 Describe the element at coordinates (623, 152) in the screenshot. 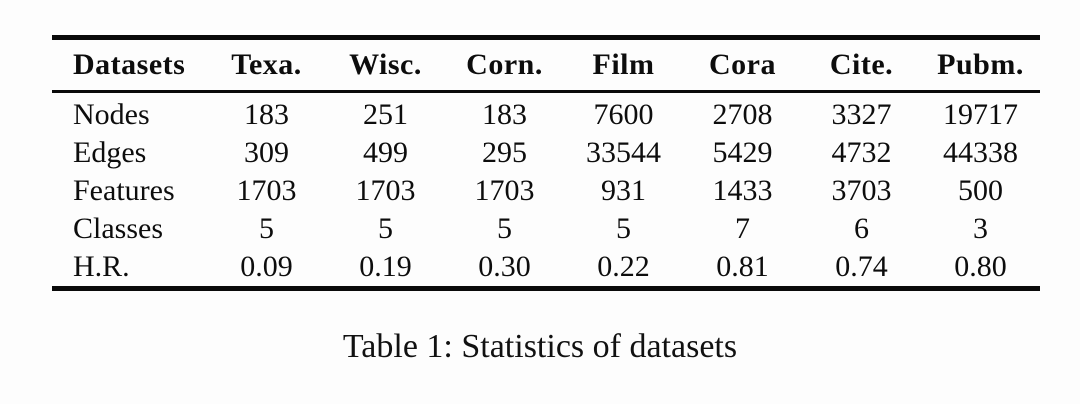

I see `table-cell: 33544` at that location.